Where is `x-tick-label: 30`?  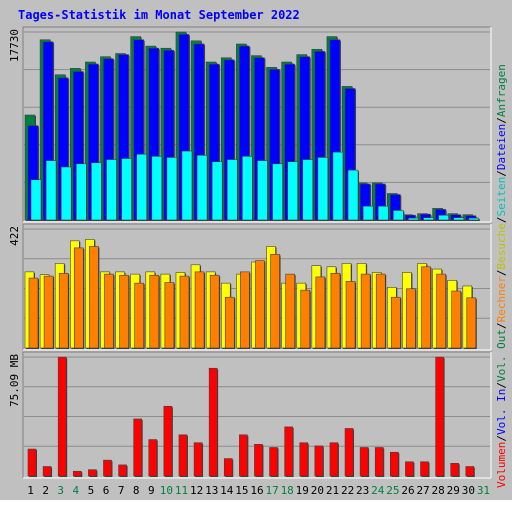
x-tick-label: 30 is located at coordinates (468, 490).